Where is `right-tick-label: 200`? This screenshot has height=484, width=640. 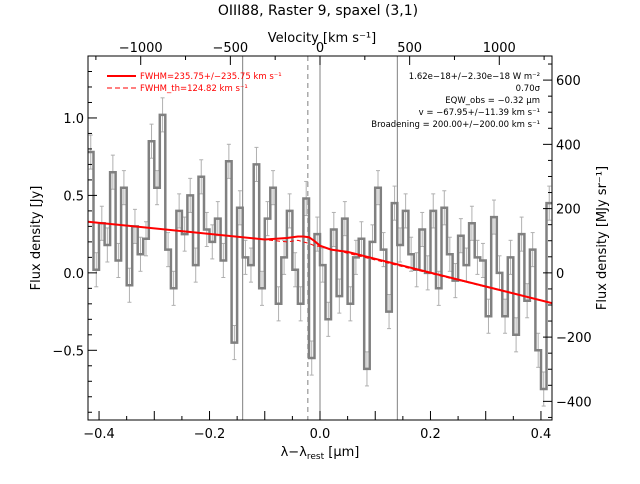 right-tick-label: 200 is located at coordinates (568, 210).